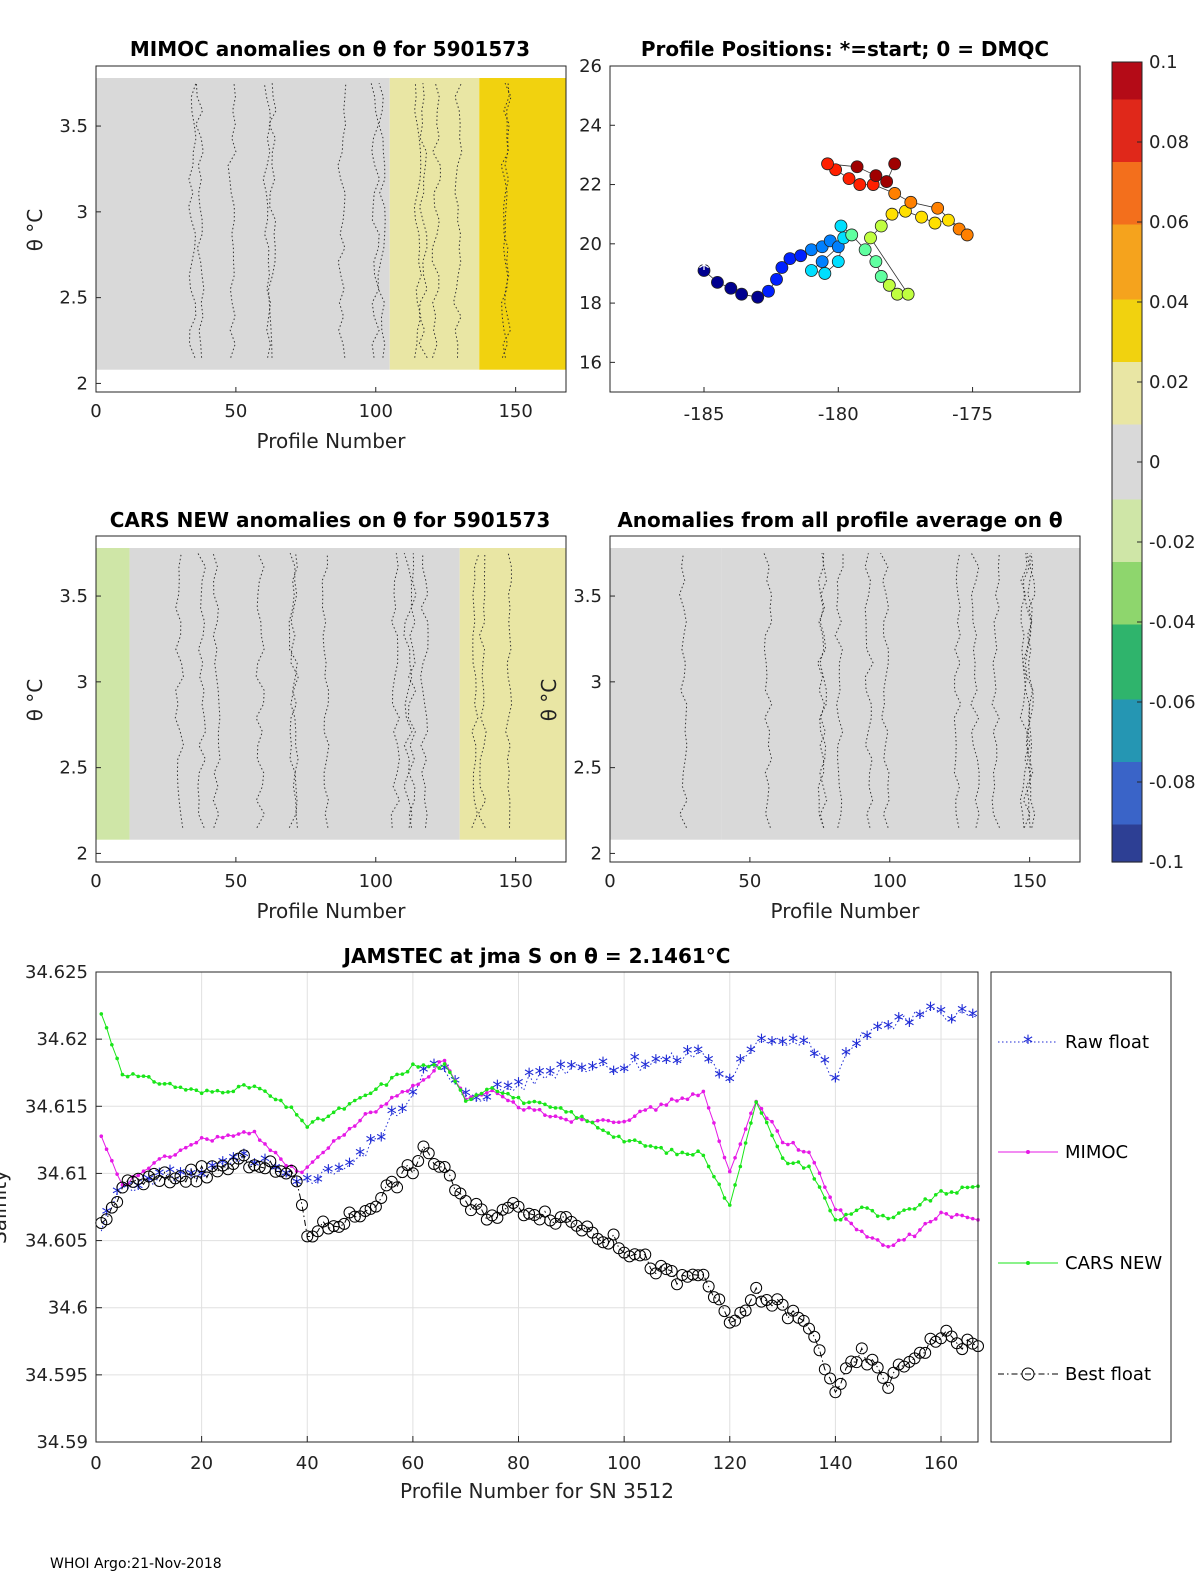 Image resolution: width=1200 pixels, height=1575 pixels. I want to click on y-tick-label: 3.5, so click(73, 126).